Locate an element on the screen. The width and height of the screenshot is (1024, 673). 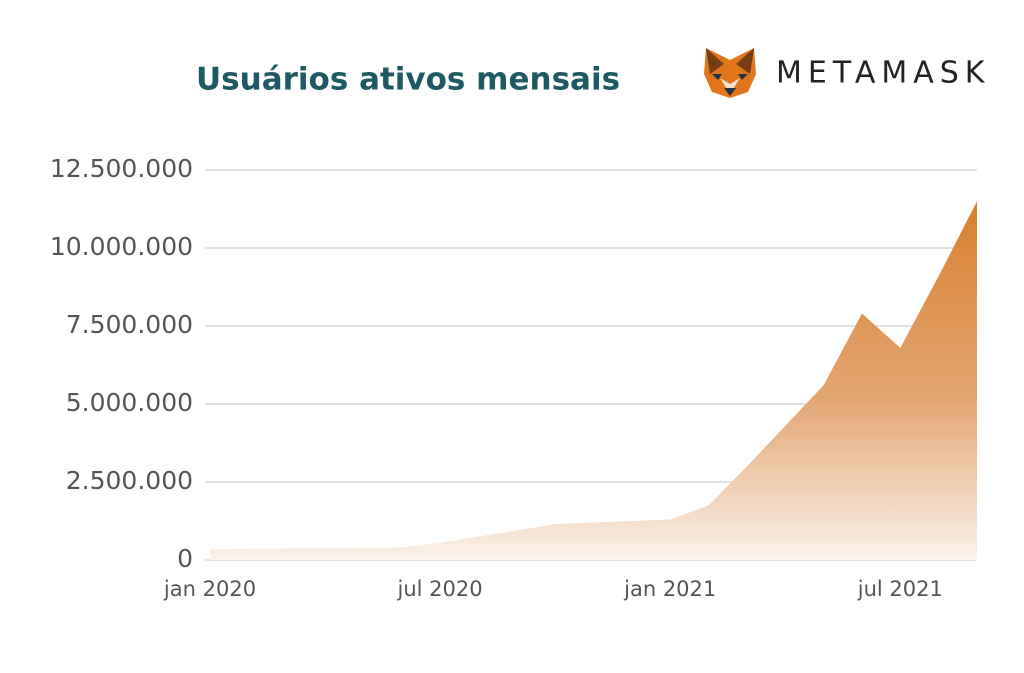
y-tick-label: 7.500.000 is located at coordinates (129, 324).